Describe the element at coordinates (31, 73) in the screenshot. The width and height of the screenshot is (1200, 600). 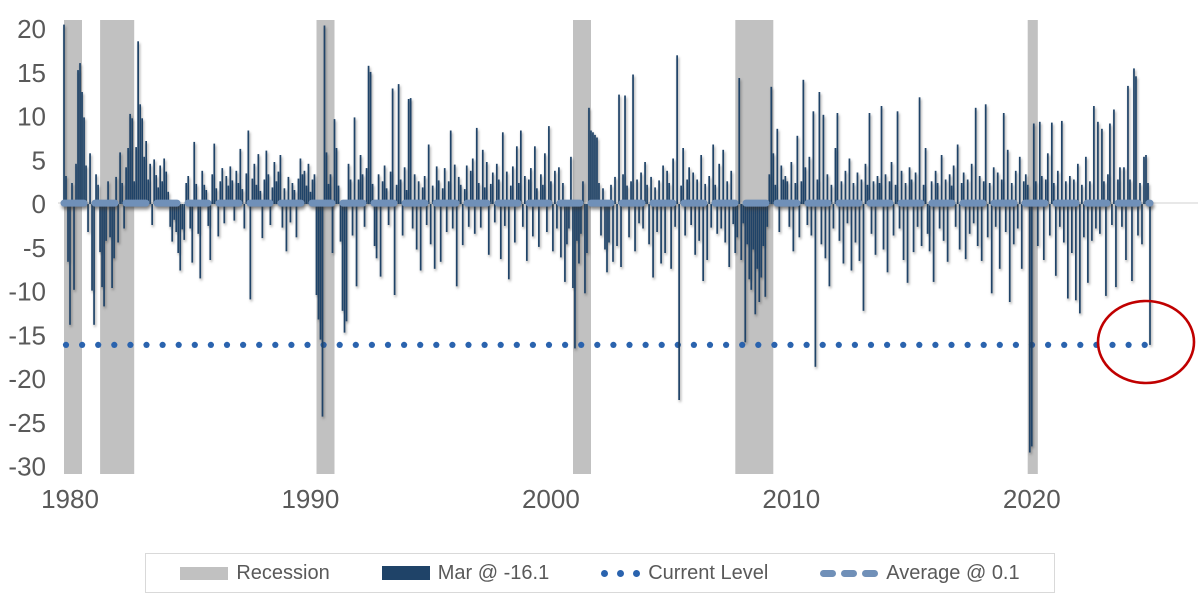
I see `y-tick-label: 15` at that location.